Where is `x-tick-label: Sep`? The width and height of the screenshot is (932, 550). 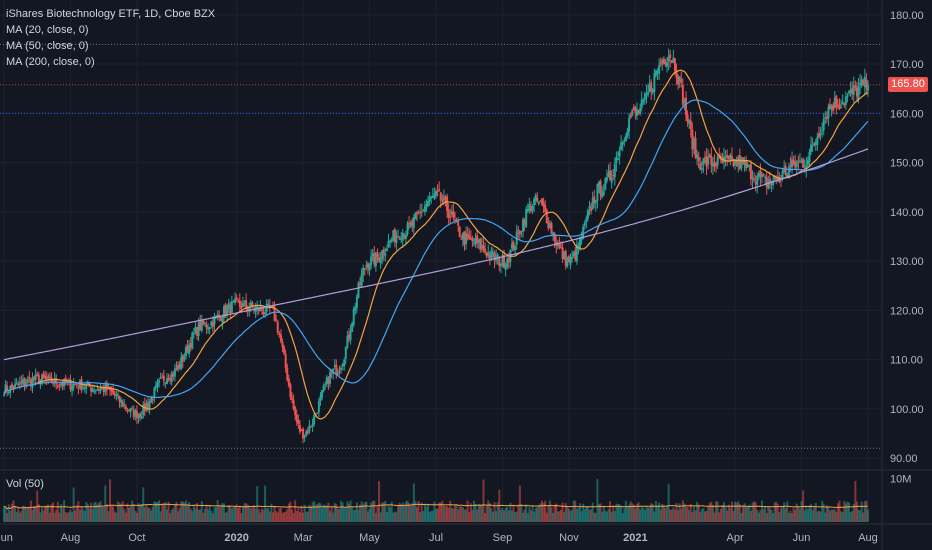 x-tick-label: Sep is located at coordinates (503, 538).